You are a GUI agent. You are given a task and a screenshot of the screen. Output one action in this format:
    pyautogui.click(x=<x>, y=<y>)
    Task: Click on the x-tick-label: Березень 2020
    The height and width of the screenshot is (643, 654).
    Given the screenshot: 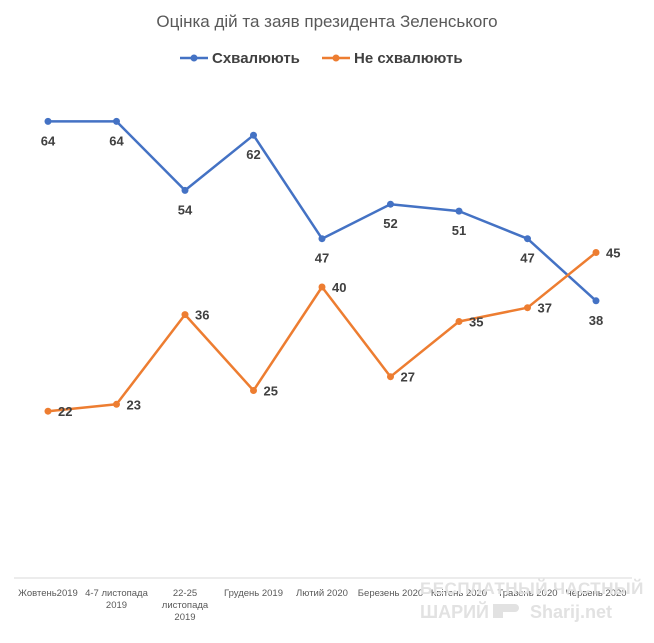 What is the action you would take?
    pyautogui.click(x=390, y=593)
    